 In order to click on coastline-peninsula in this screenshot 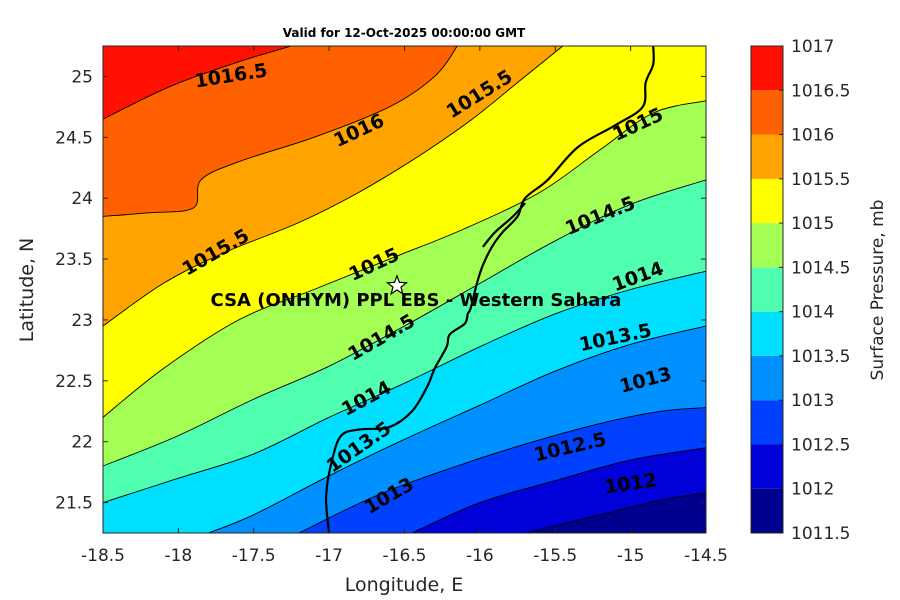, I will do `click(504, 225)`.